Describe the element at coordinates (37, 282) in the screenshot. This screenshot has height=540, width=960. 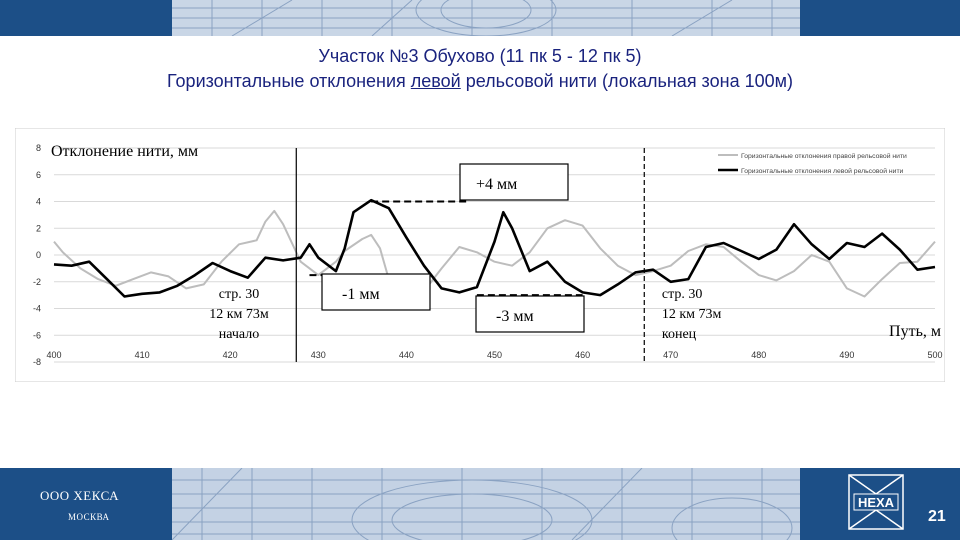
I see `y-tick-label: -2` at that location.